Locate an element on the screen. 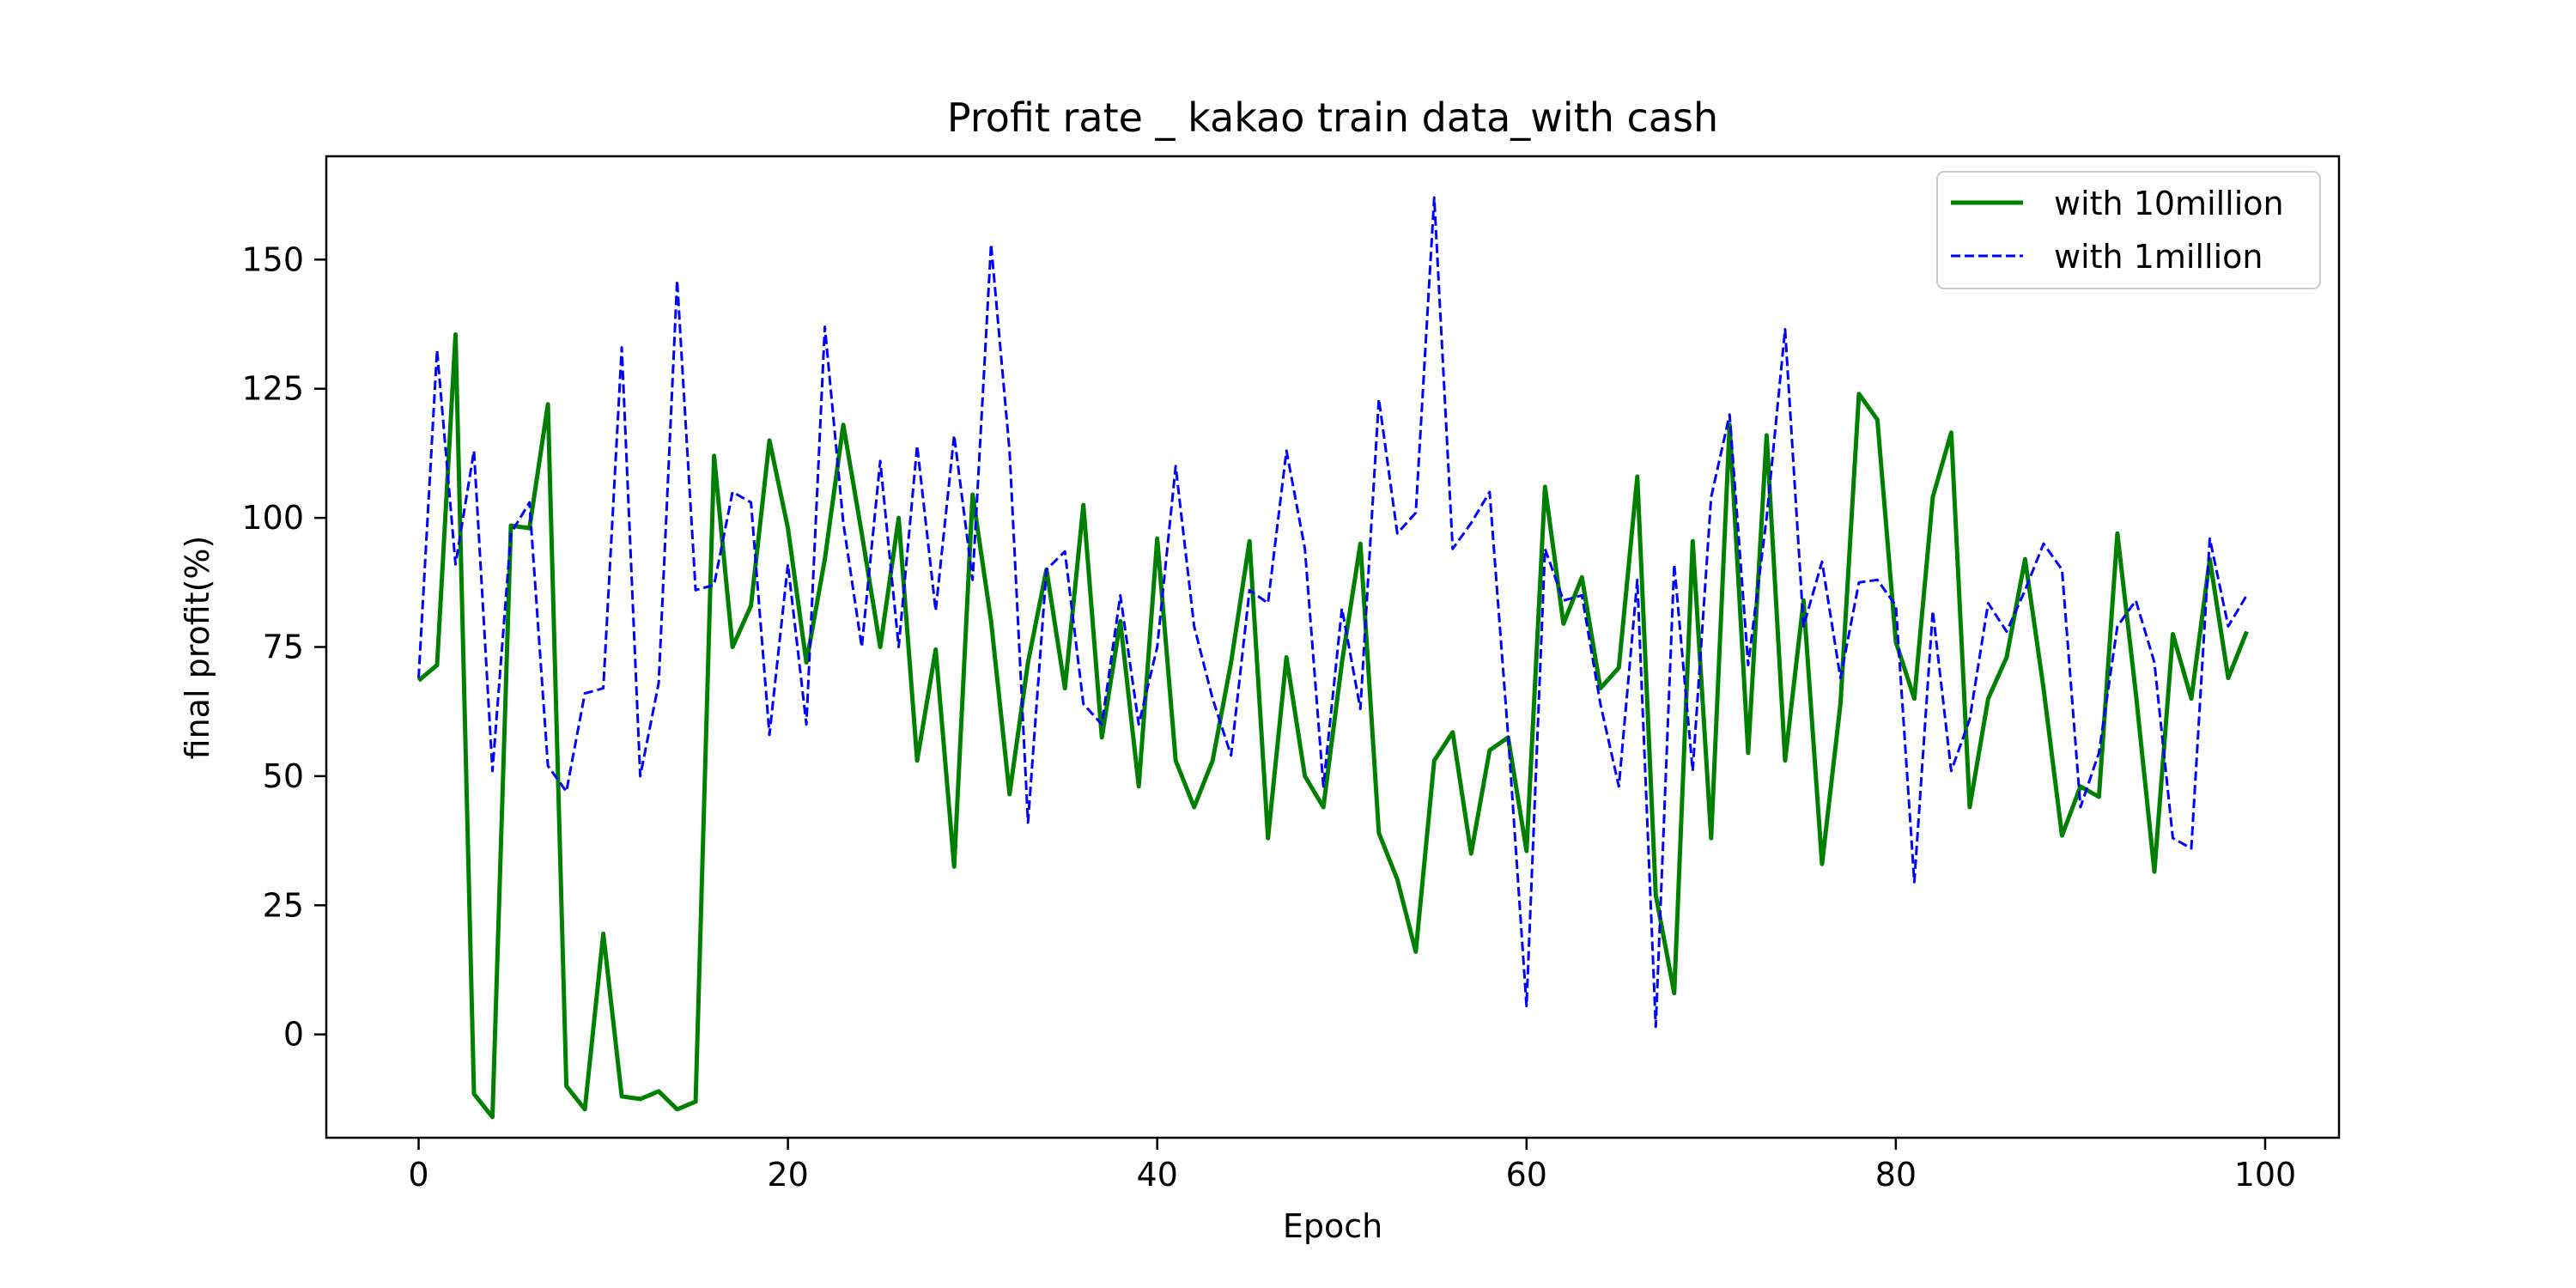 The image size is (2576, 1288). x-tick-label: 60 is located at coordinates (1526, 1175).